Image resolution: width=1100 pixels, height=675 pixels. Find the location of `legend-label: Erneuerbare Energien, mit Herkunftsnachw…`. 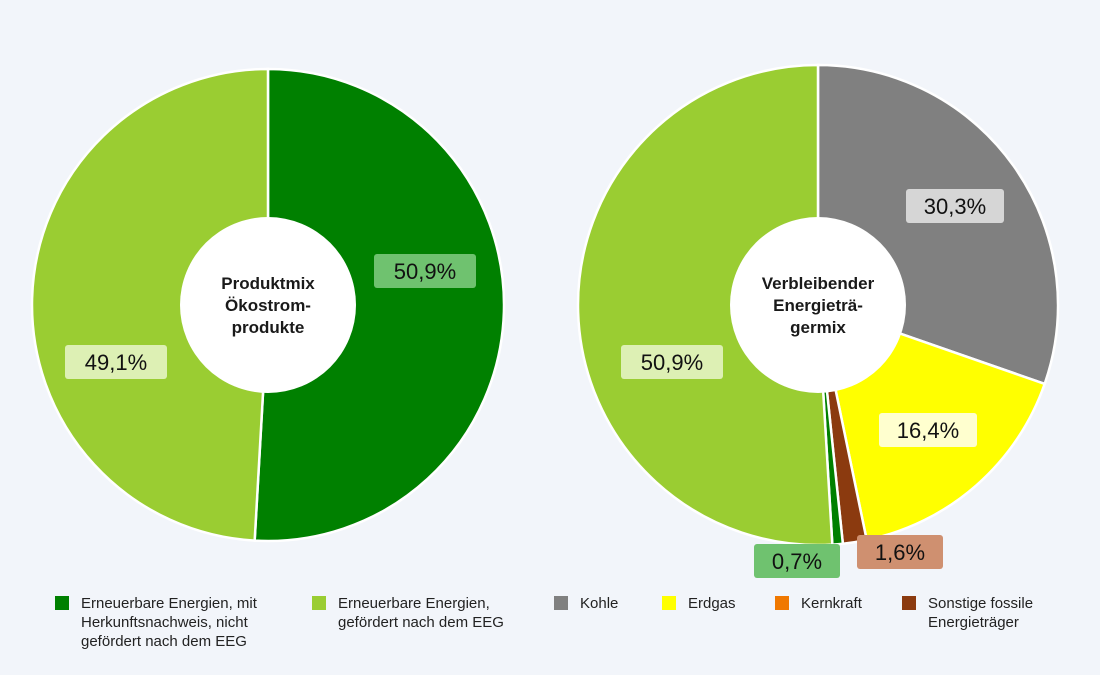

legend-label: Erneuerbare Energien, mit Herkunftsnachw… is located at coordinates (169, 622).